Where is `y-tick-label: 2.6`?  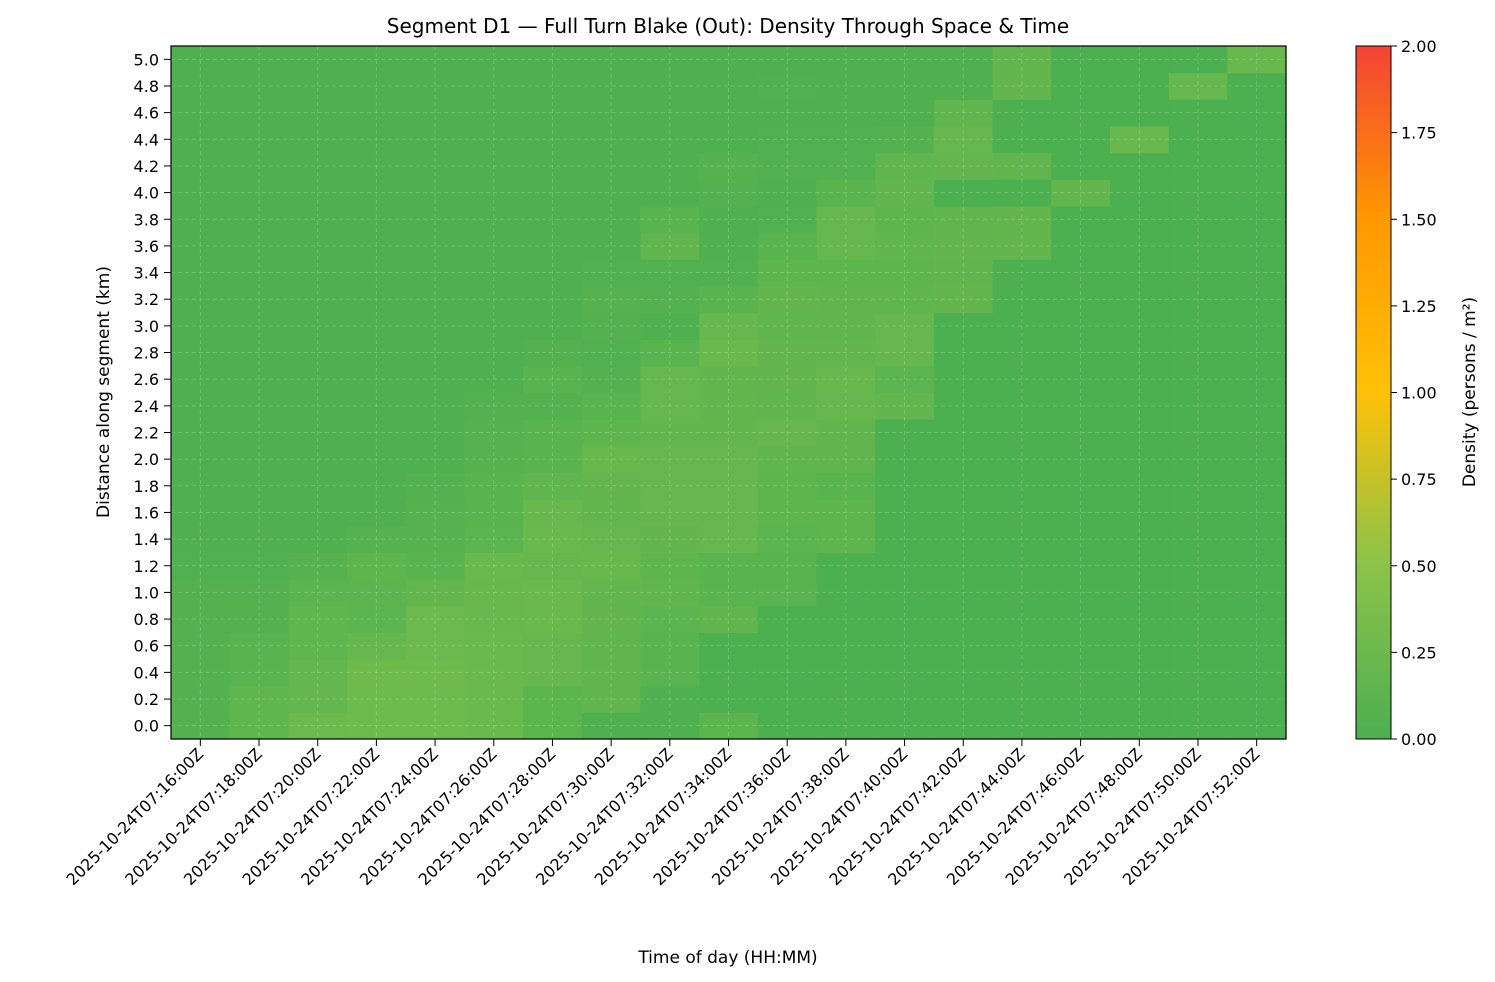
y-tick-label: 2.6 is located at coordinates (146, 379).